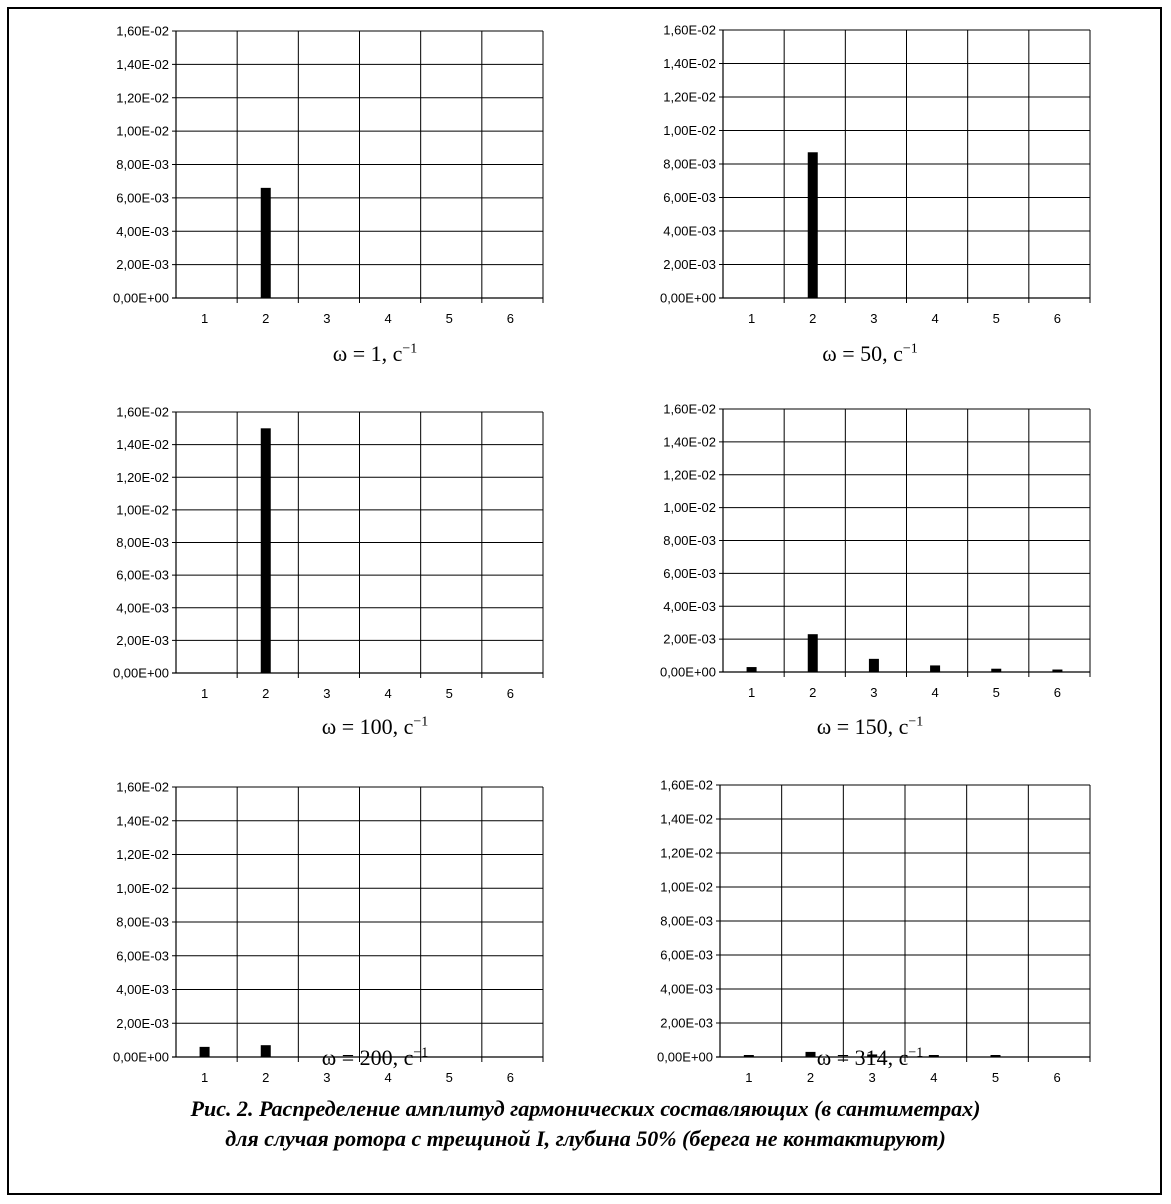 The image size is (1171, 1204). Describe the element at coordinates (870, 353) in the screenshot. I see `omega-label-2: ω = 50, с−1` at that location.